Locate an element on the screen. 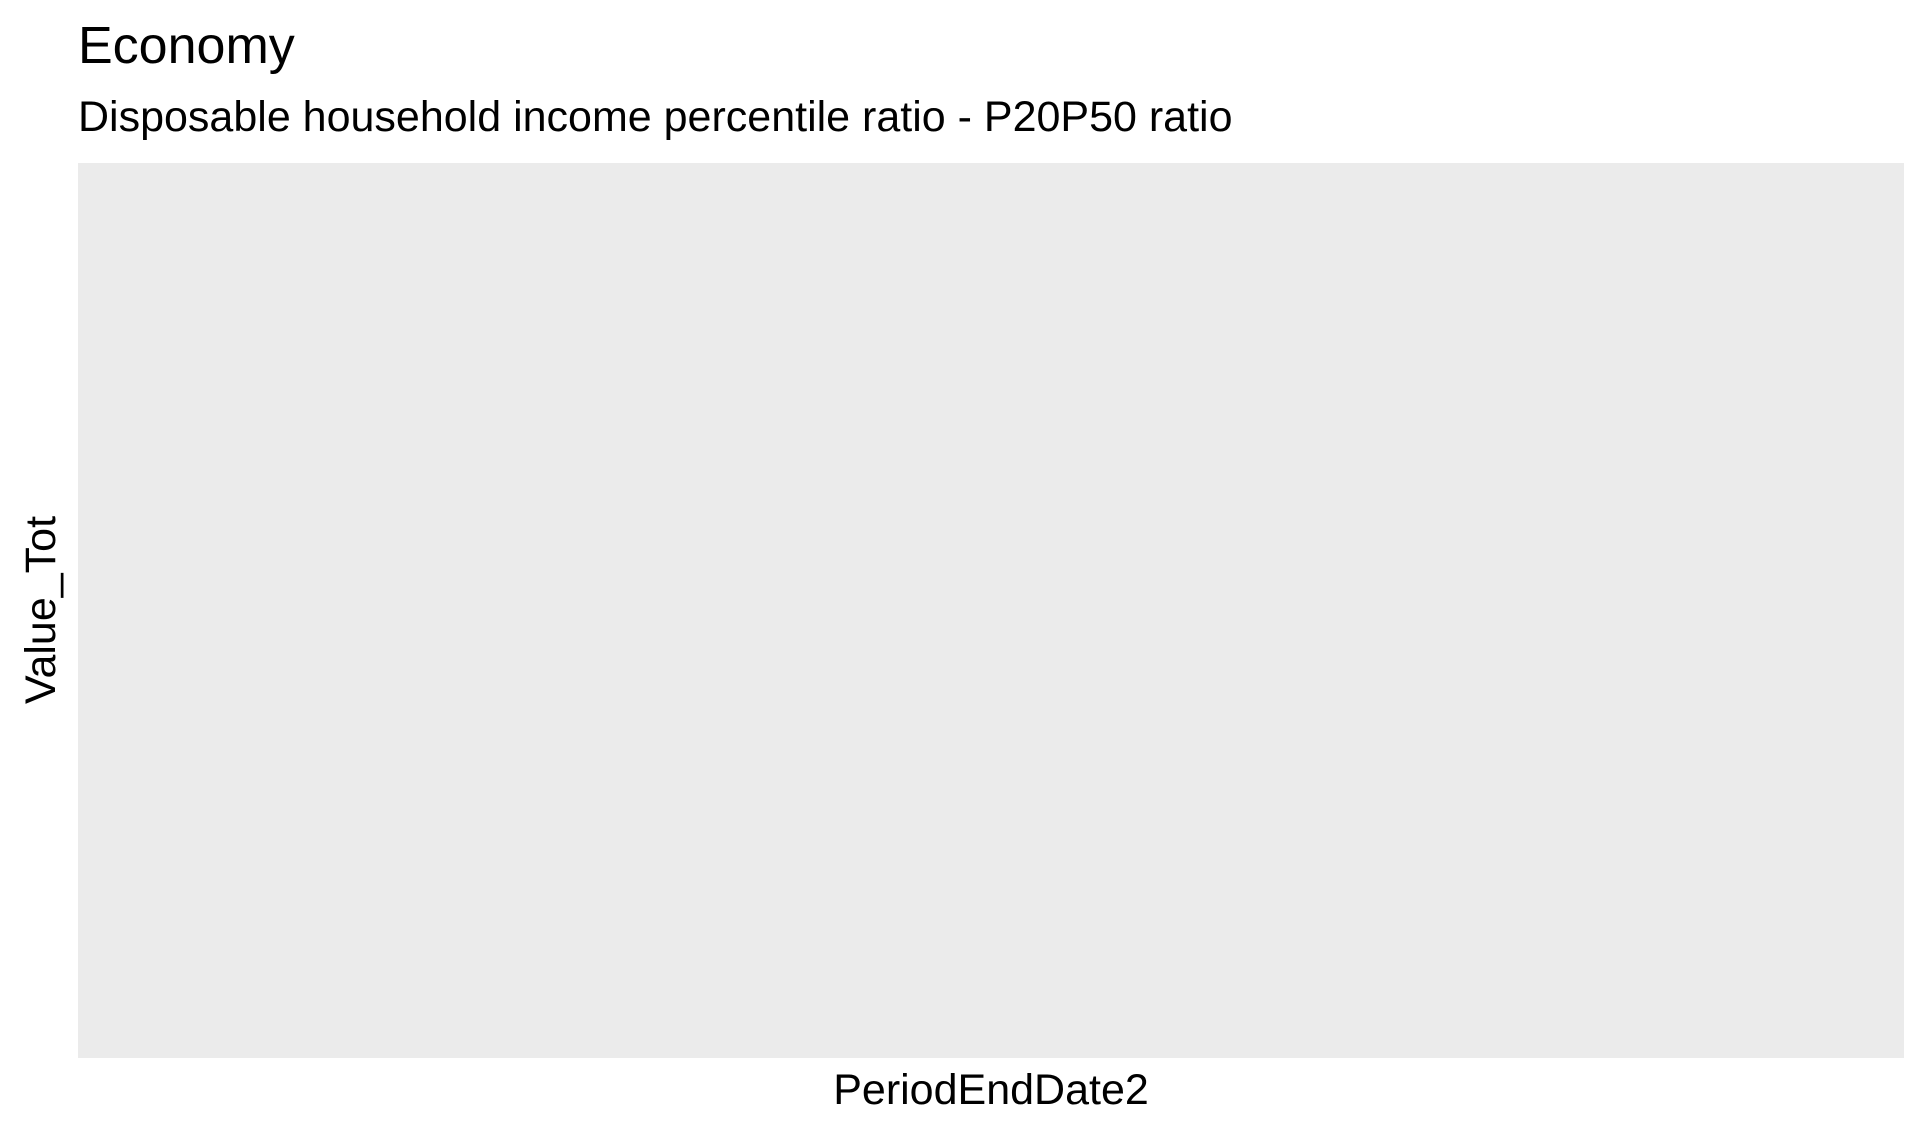  chart-title: Economy is located at coordinates (186, 46).